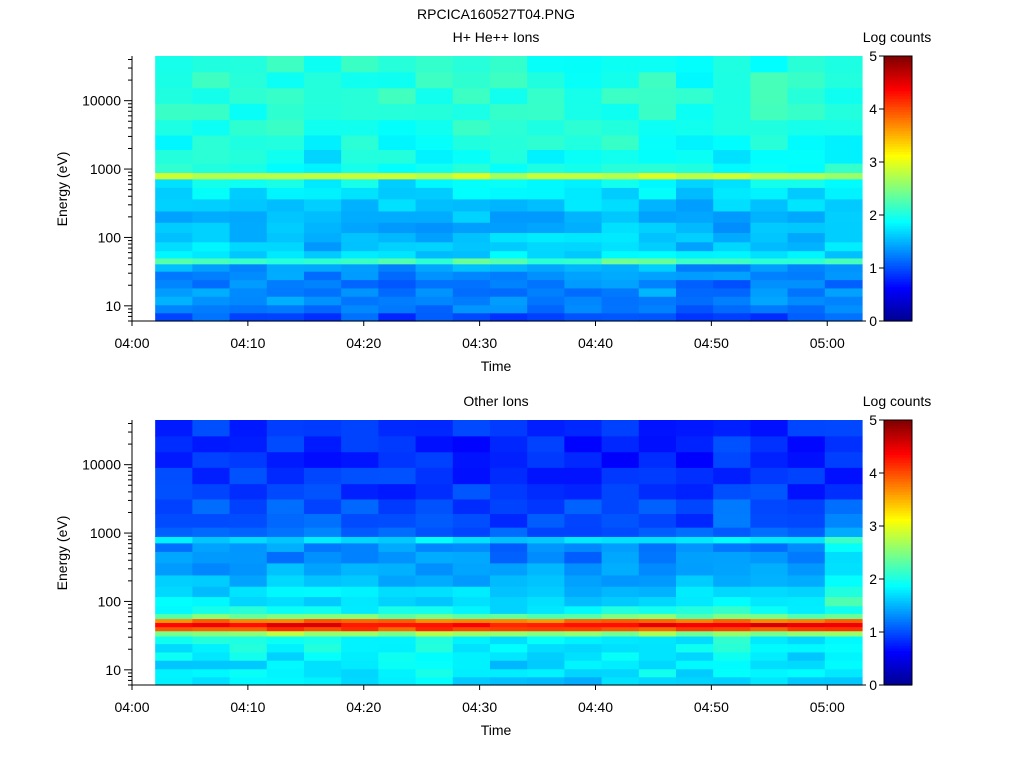 The width and height of the screenshot is (1024, 773). What do you see at coordinates (595, 343) in the screenshot?
I see `x-tick-label: 04:40` at bounding box center [595, 343].